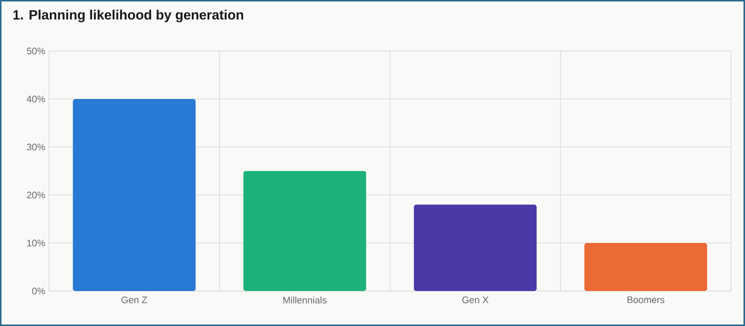 The width and height of the screenshot is (745, 326). I want to click on y-tick-label: 20%, so click(36, 195).